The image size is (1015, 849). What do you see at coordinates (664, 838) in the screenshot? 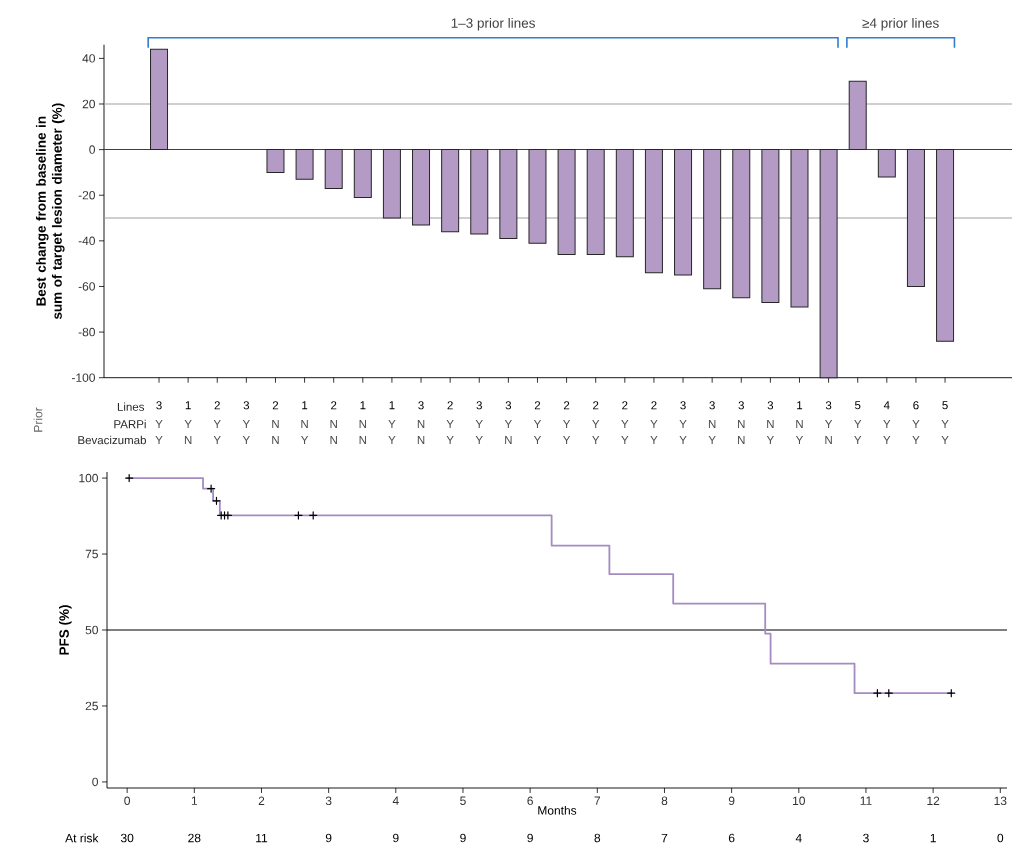
I see `text: 7` at bounding box center [664, 838].